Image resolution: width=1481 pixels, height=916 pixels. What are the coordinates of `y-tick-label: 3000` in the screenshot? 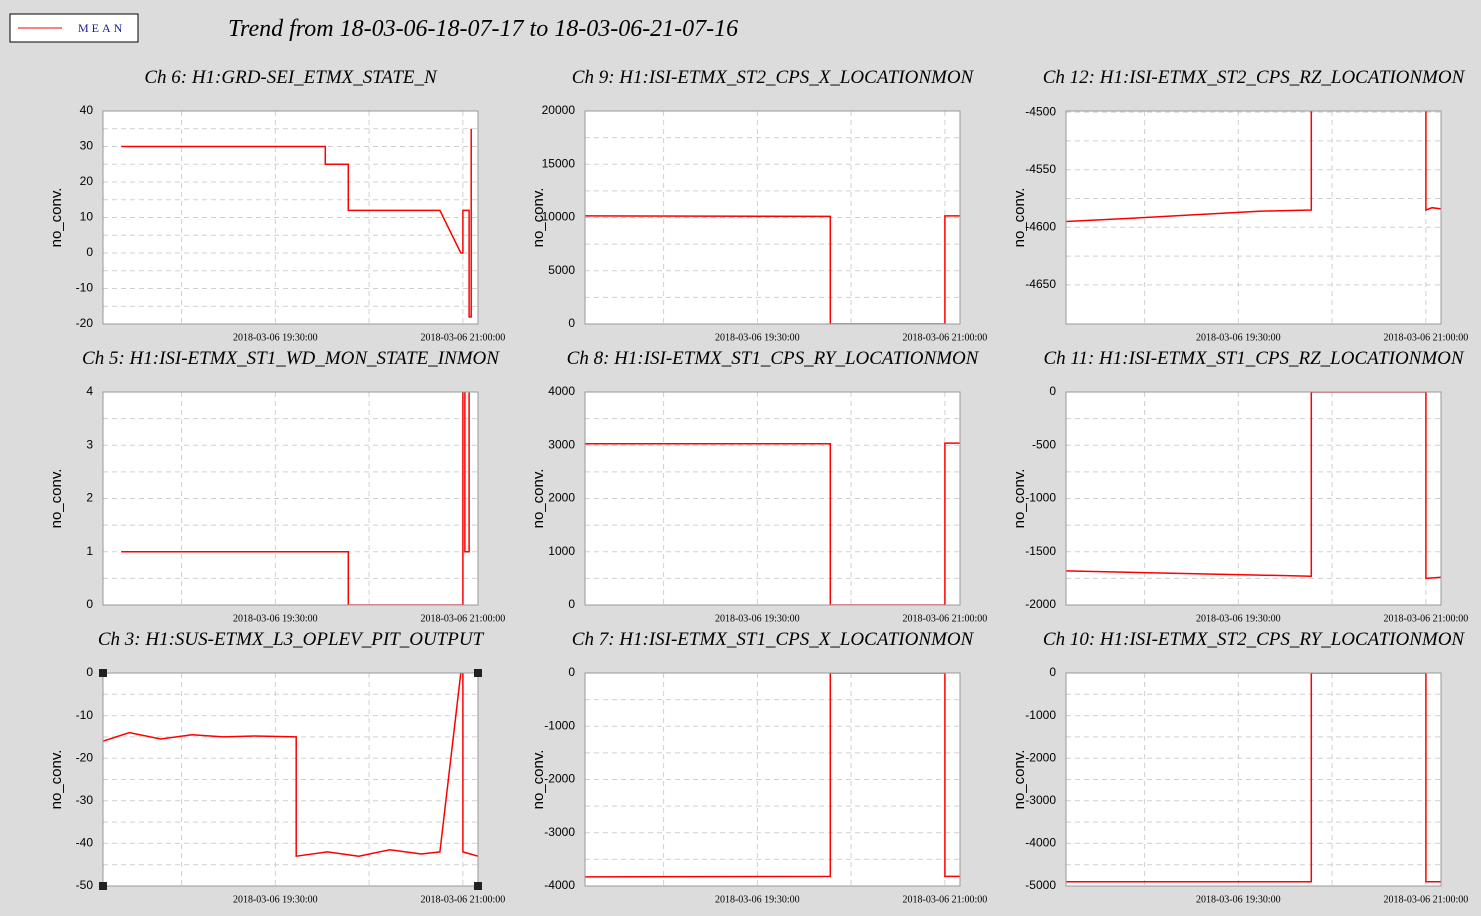 It's located at (561, 444).